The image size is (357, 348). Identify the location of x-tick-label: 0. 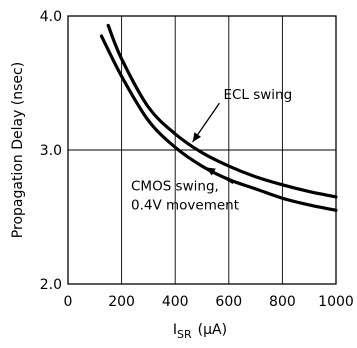
(68, 302).